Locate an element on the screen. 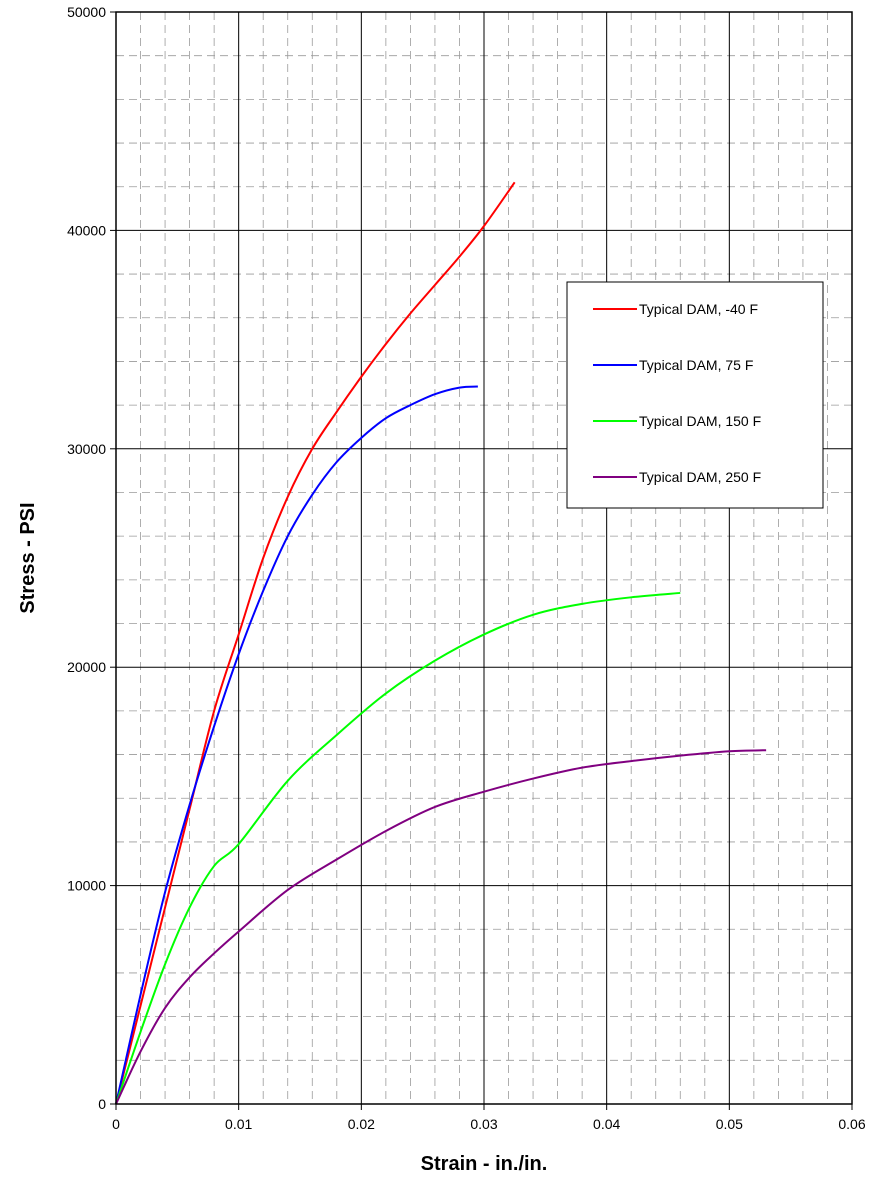  legend-box is located at coordinates (695, 395).